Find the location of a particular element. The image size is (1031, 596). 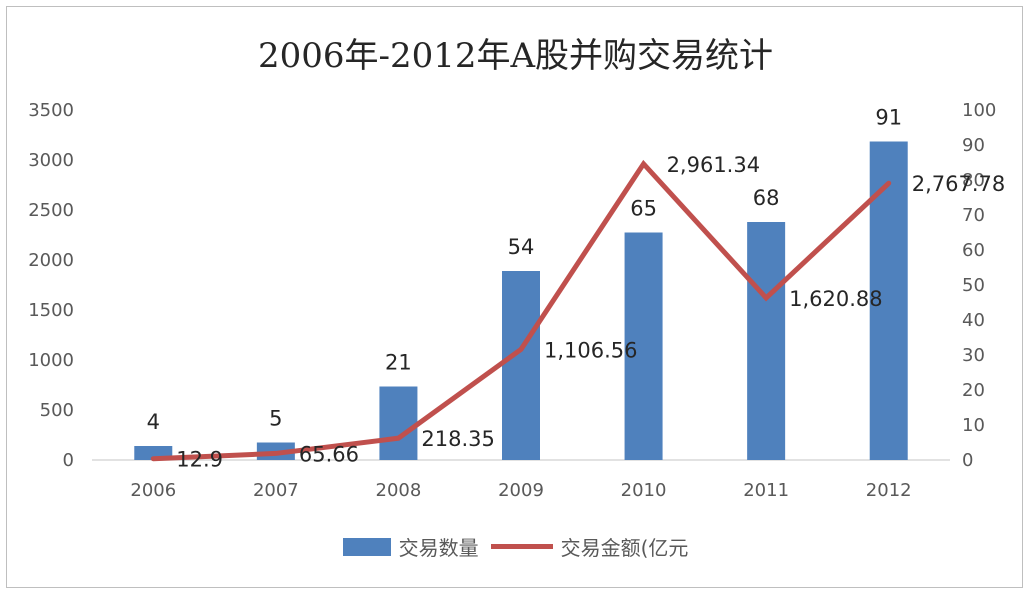

y-right-tick-label: 10 is located at coordinates (973, 425).